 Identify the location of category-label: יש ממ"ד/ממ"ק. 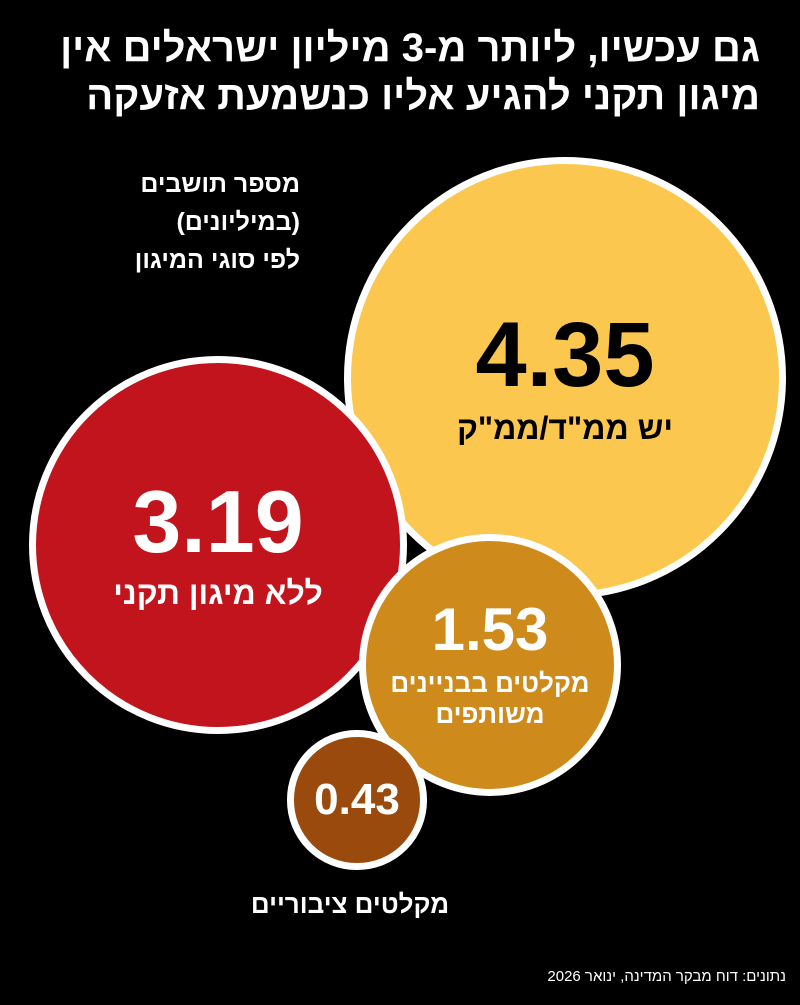
(564, 427).